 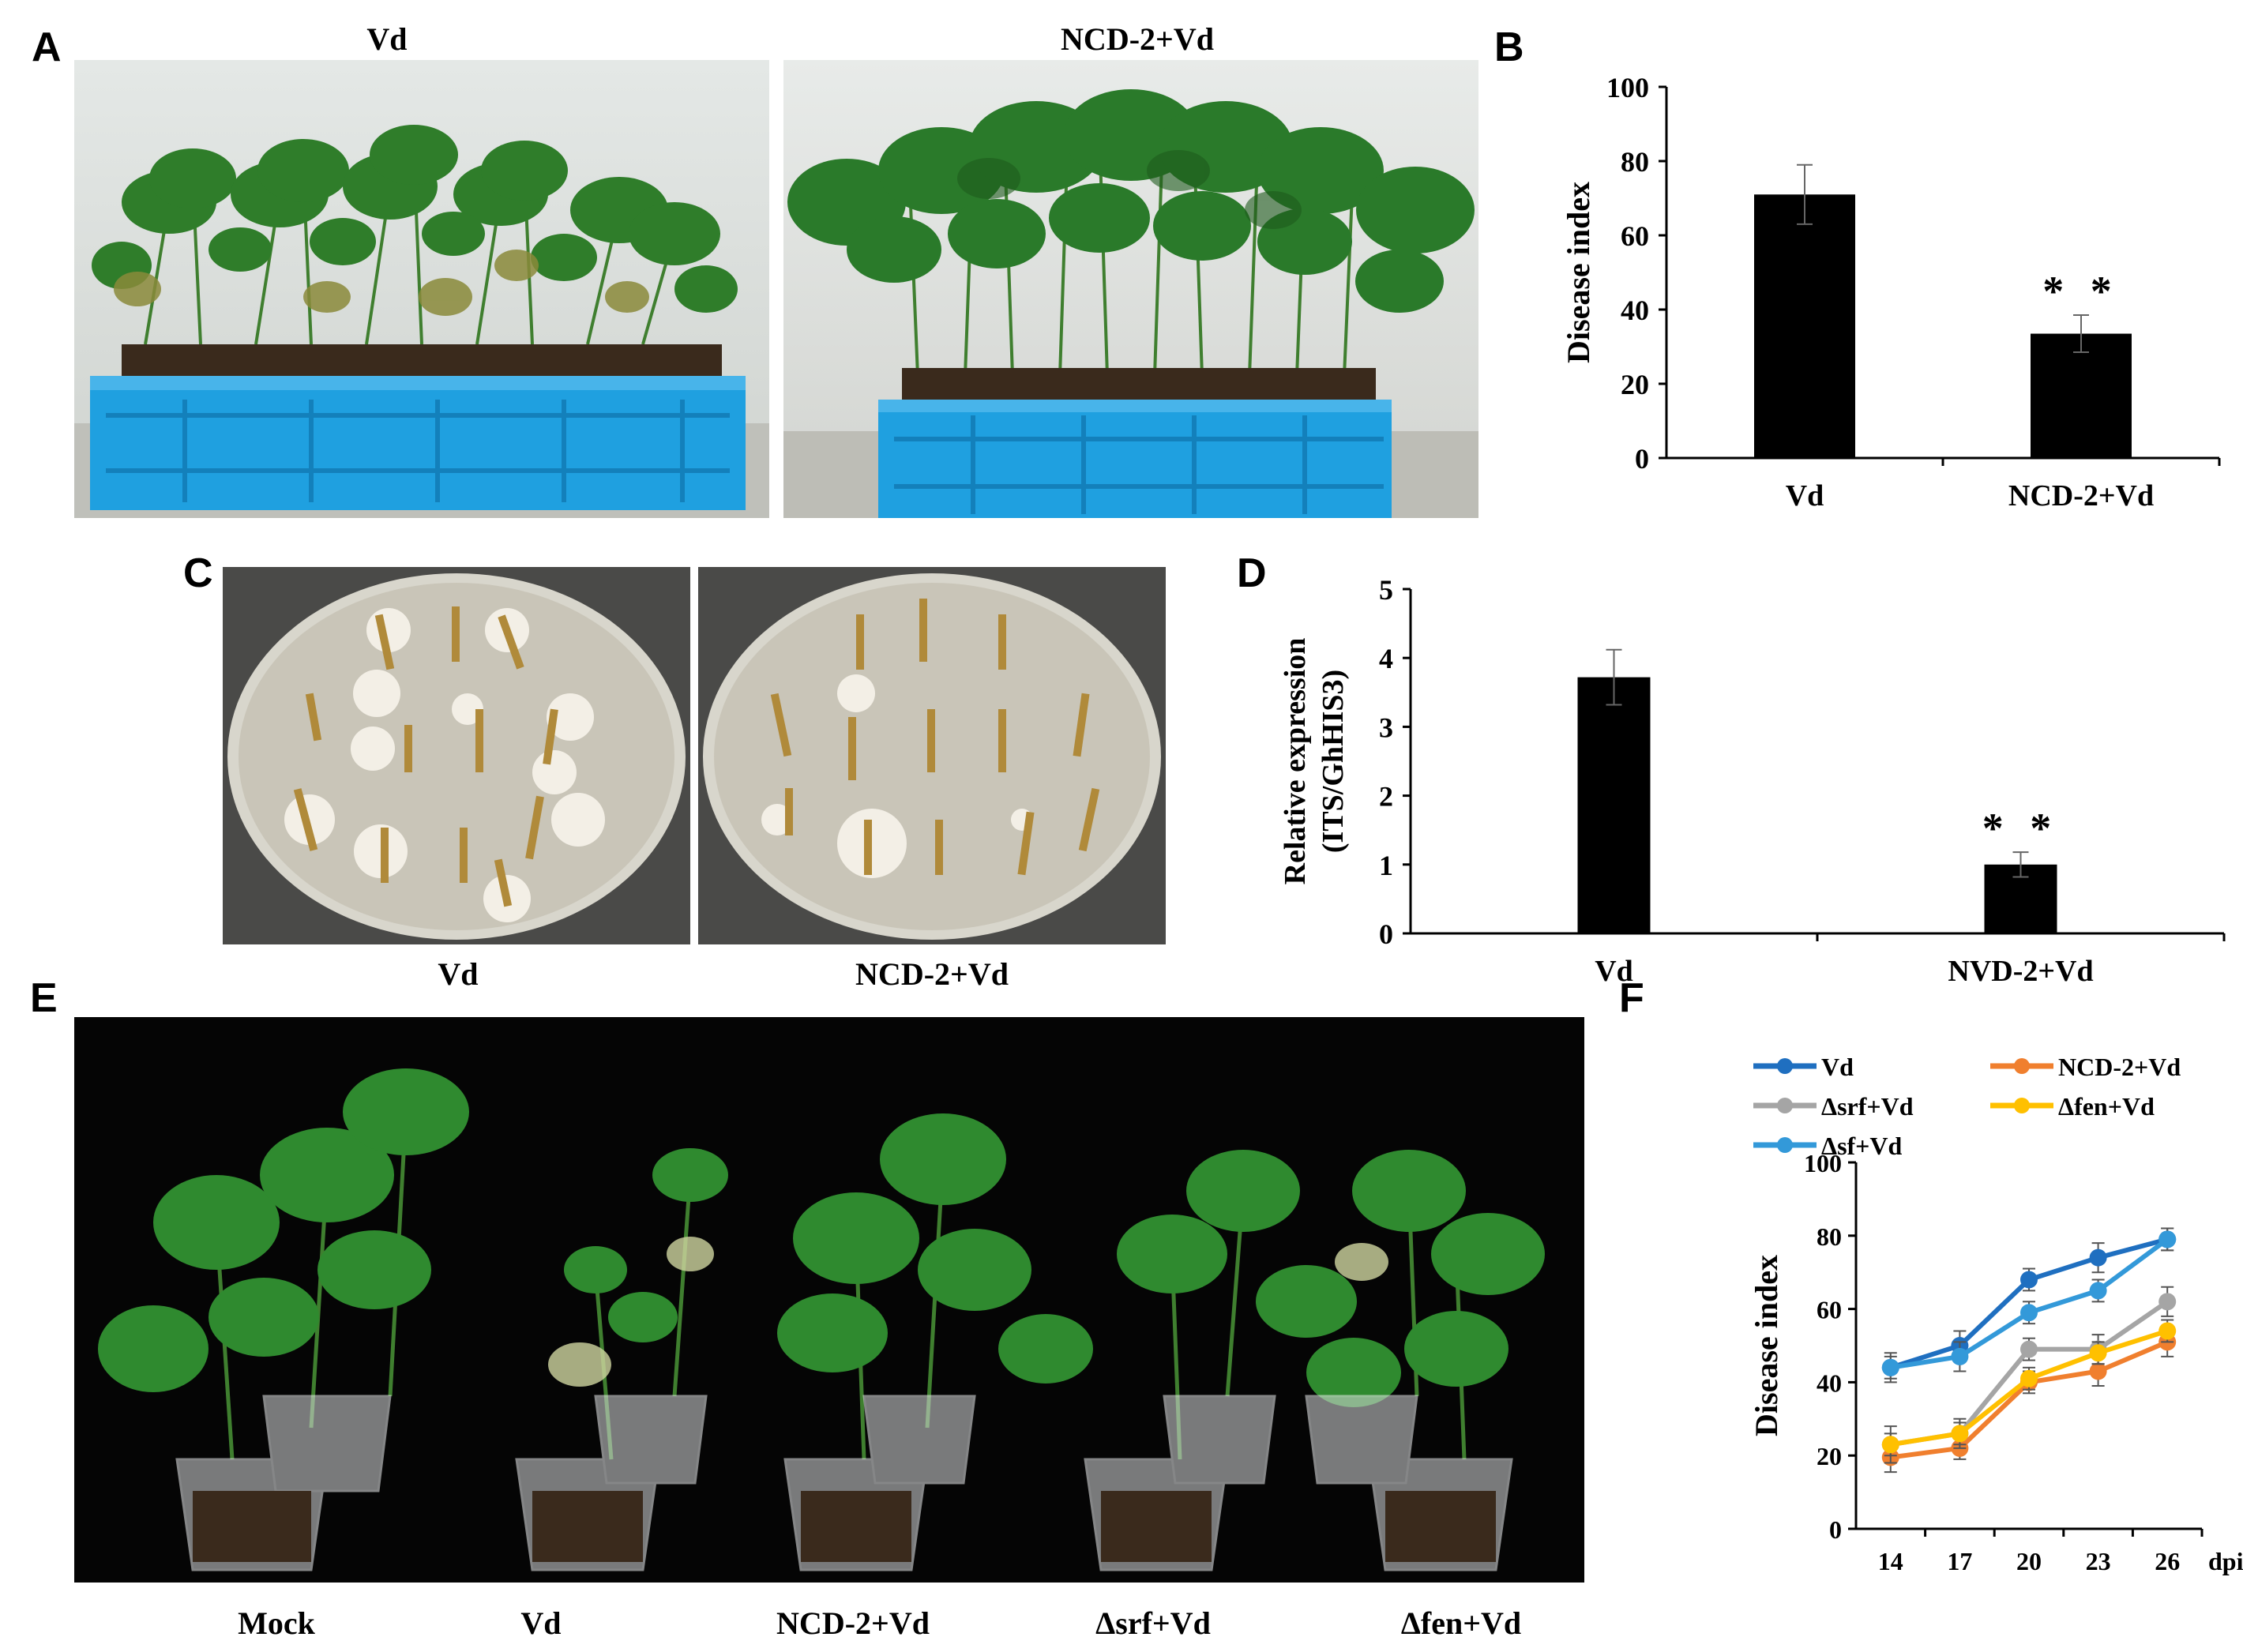 I want to click on panel-letter-f: F, so click(x=1631, y=998).